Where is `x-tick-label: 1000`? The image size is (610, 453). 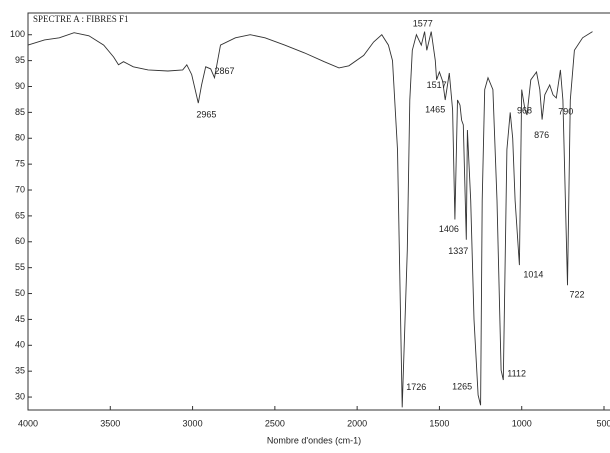
x-tick-label: 1000 is located at coordinates (522, 423).